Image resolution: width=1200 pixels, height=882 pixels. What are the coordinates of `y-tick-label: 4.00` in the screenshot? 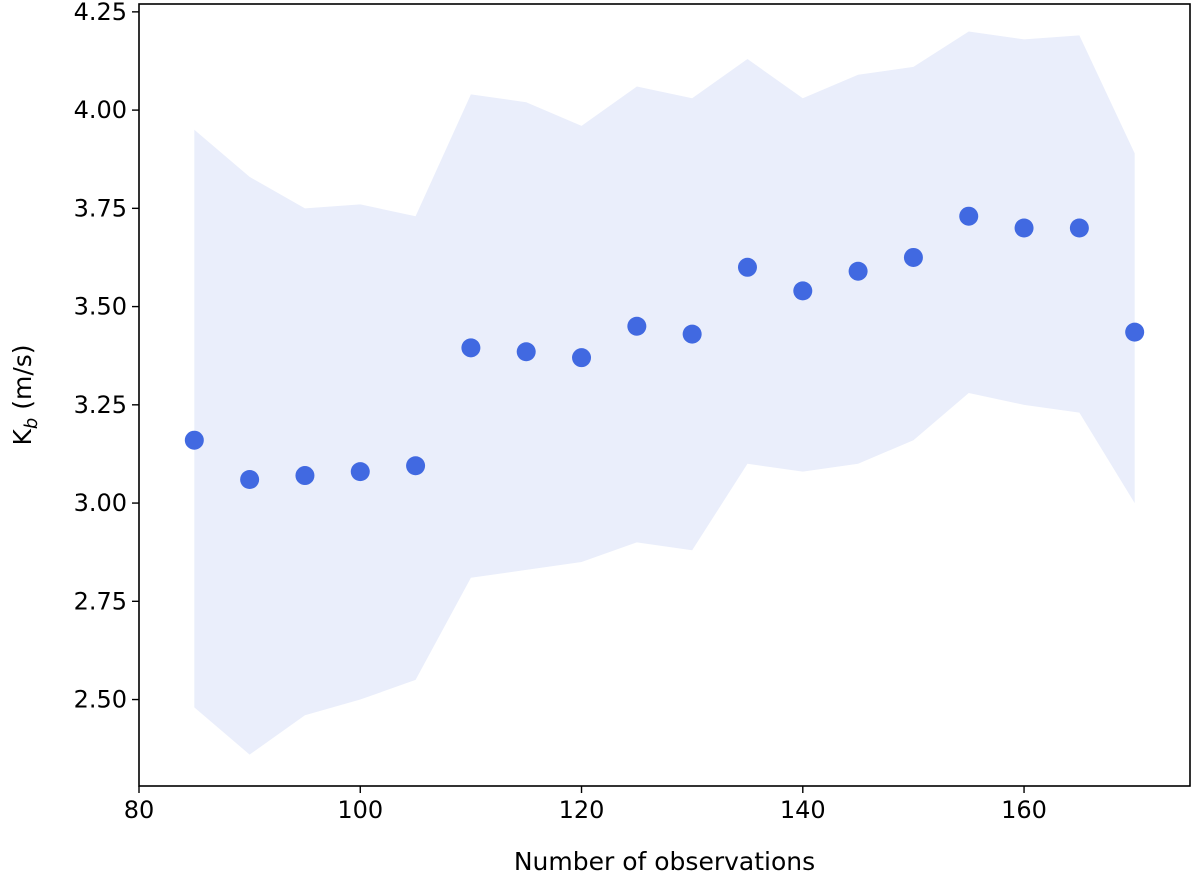 It's located at (100, 110).